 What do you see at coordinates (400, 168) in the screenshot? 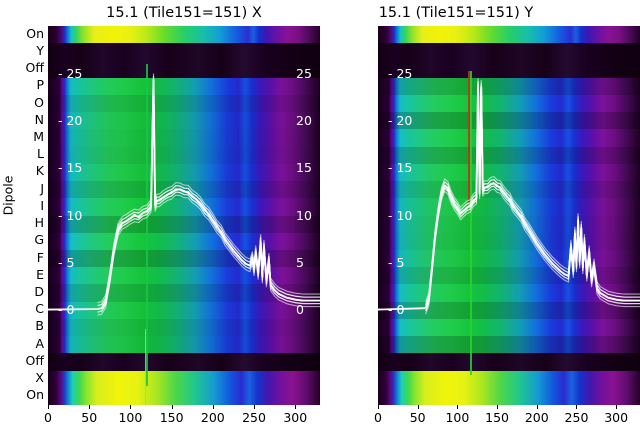
I see `inner-ytick-inner-y-left-2: - 15` at bounding box center [400, 168].